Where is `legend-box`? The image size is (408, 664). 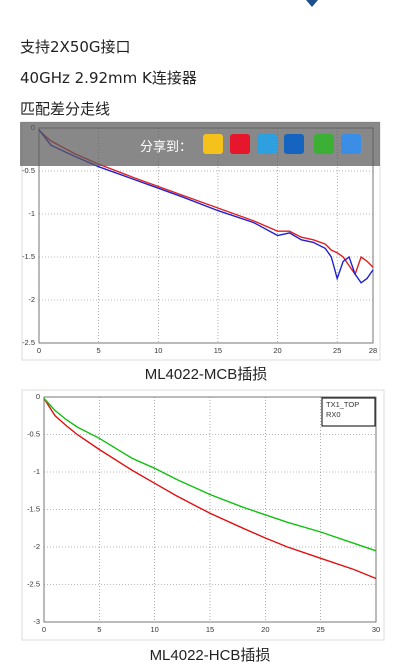 legend-box is located at coordinates (348, 412).